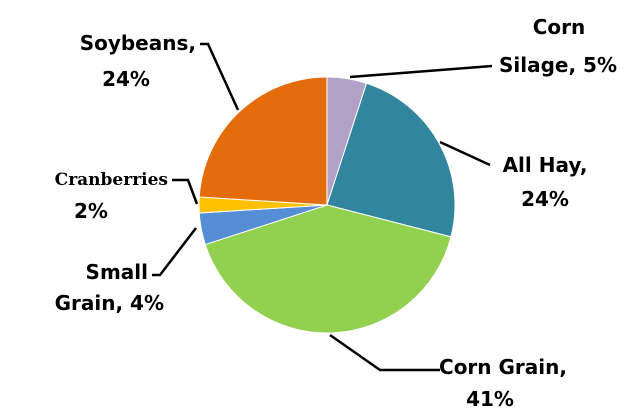  What do you see at coordinates (220, 76) in the screenshot?
I see `leader-soybeans` at bounding box center [220, 76].